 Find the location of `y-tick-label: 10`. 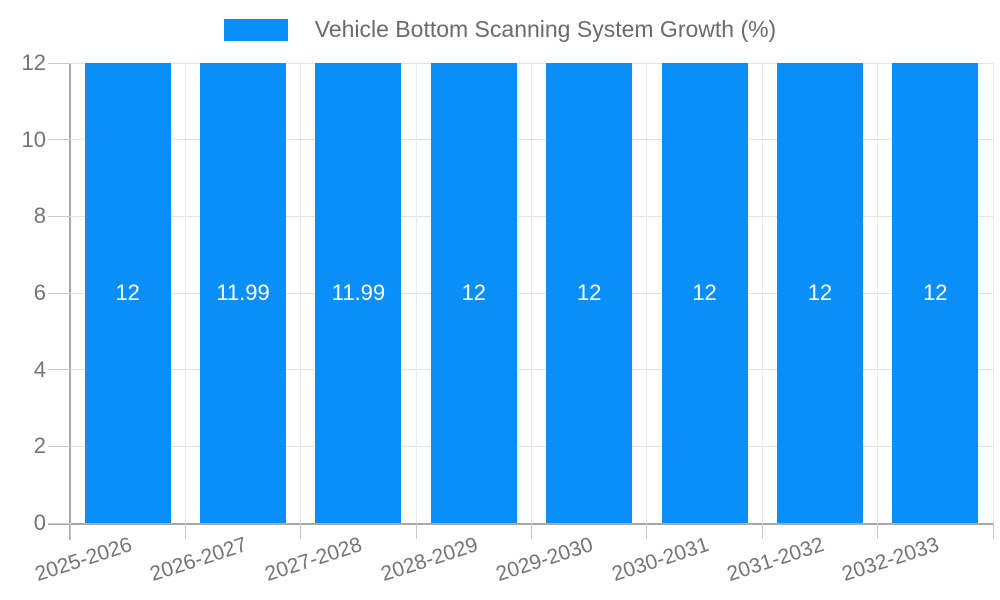

y-tick-label: 10 is located at coordinates (33, 139).